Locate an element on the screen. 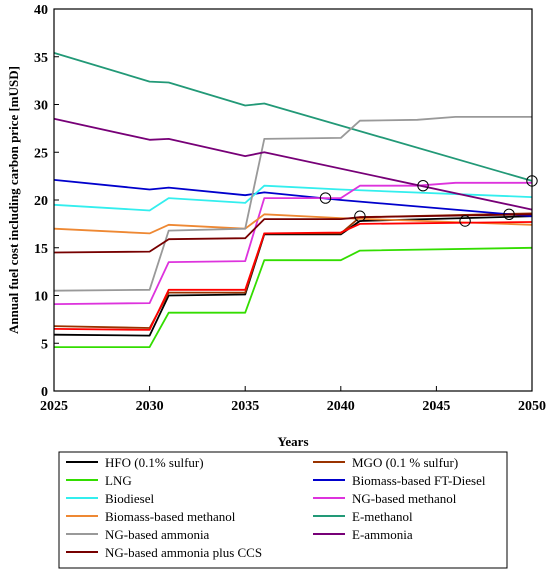 This screenshot has height=581, width=550. x-tick-label: 2040 is located at coordinates (341, 406).